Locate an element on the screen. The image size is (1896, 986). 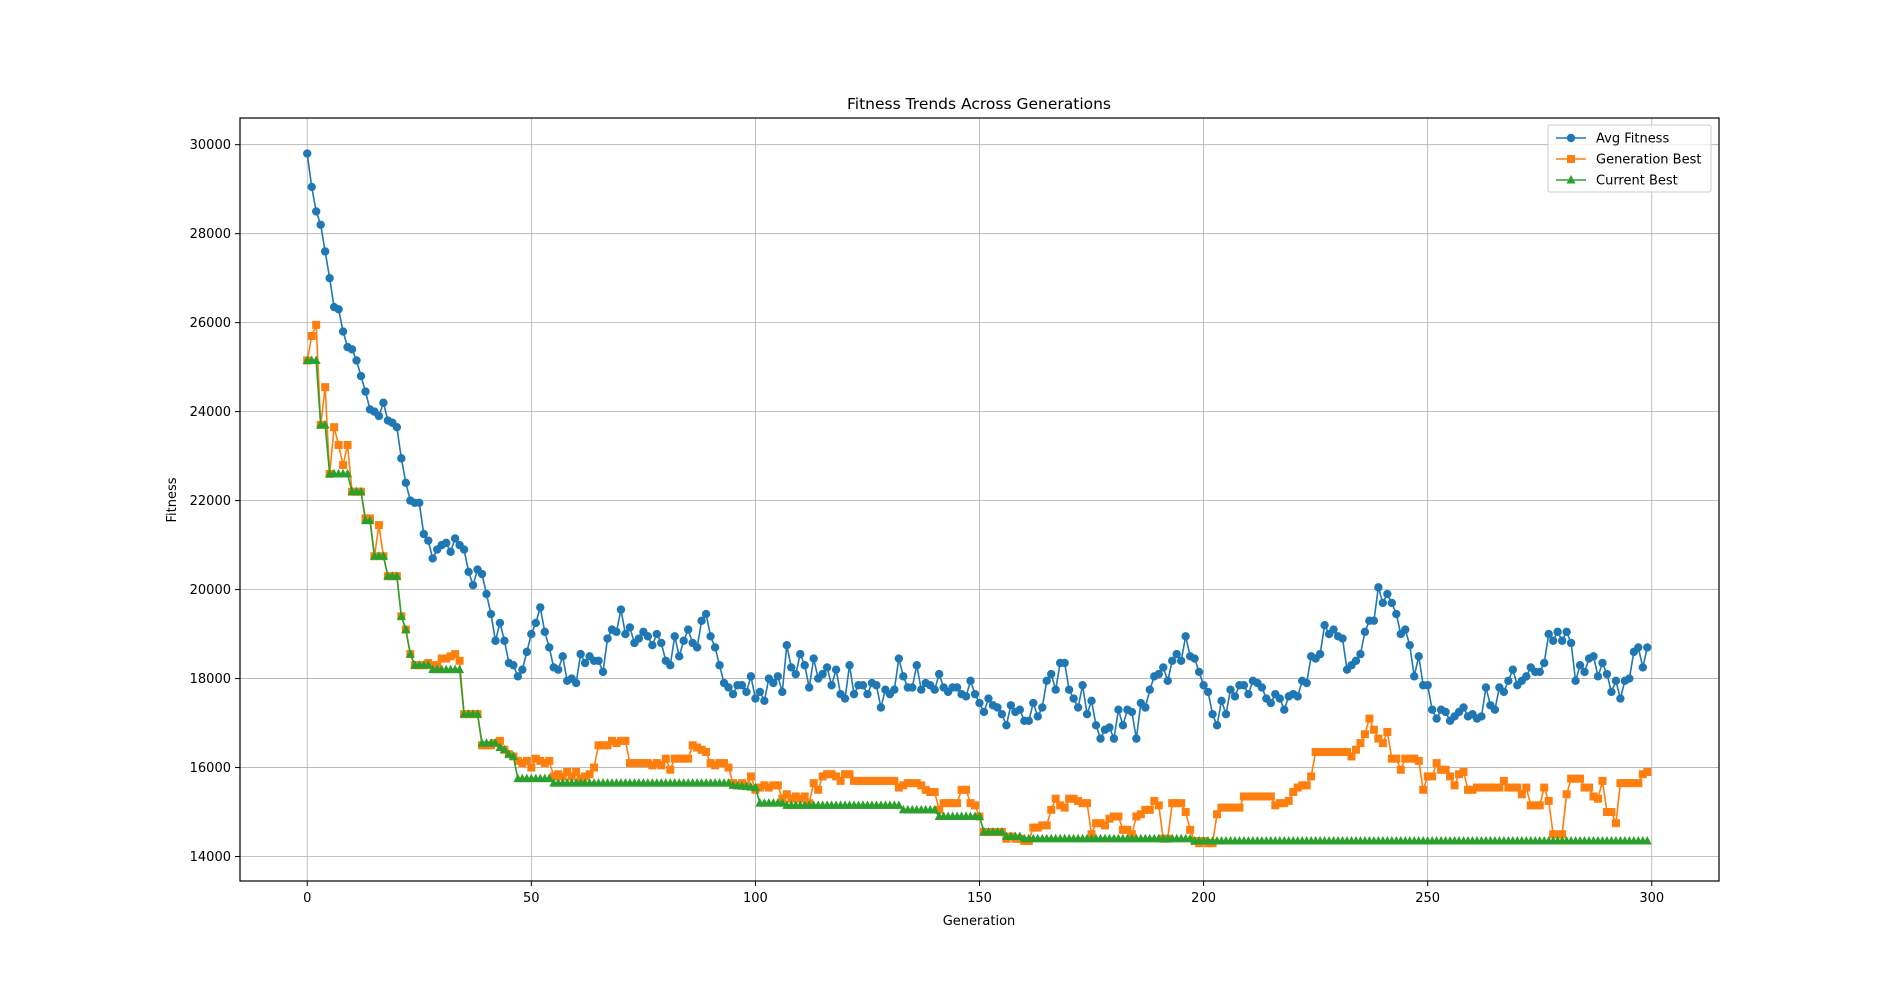
legend: Avg Fitness Generation Best Current Best is located at coordinates (1629, 158).